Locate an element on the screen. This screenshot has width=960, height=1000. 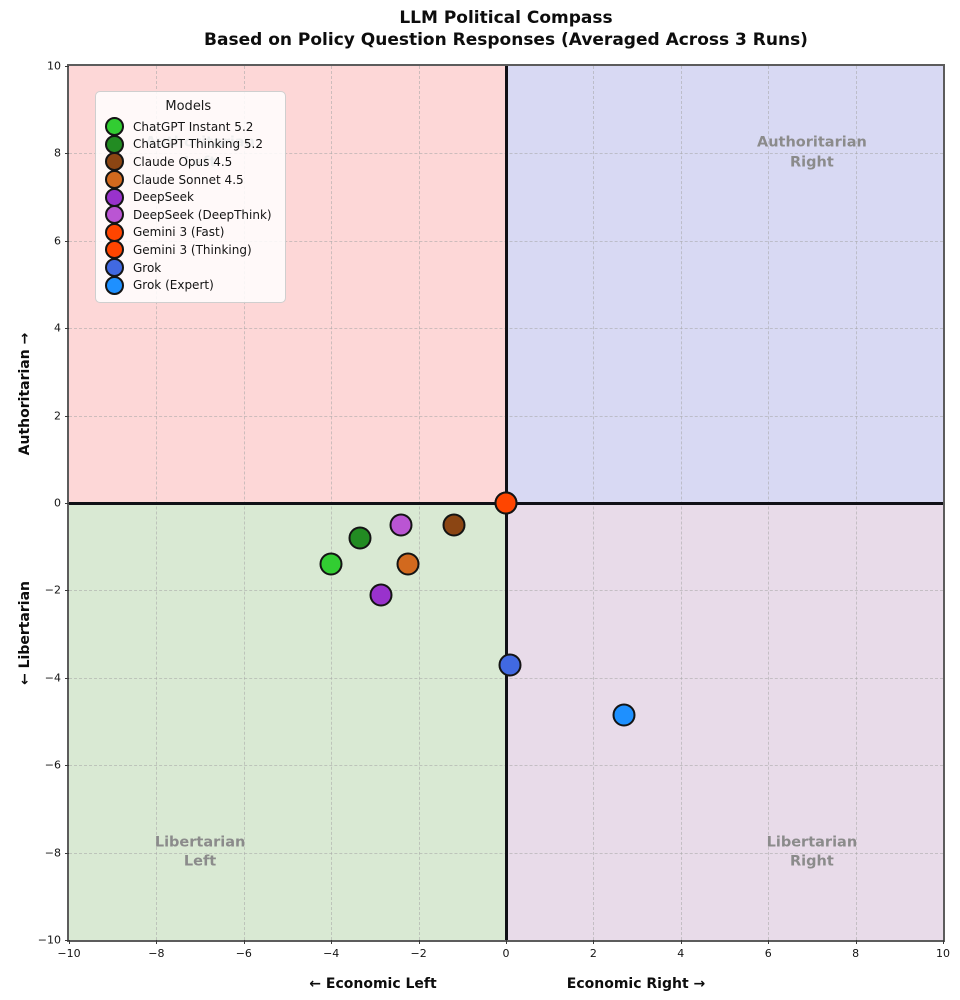
legend-item-grok-expert: Grok (Expert) is located at coordinates (188, 285).